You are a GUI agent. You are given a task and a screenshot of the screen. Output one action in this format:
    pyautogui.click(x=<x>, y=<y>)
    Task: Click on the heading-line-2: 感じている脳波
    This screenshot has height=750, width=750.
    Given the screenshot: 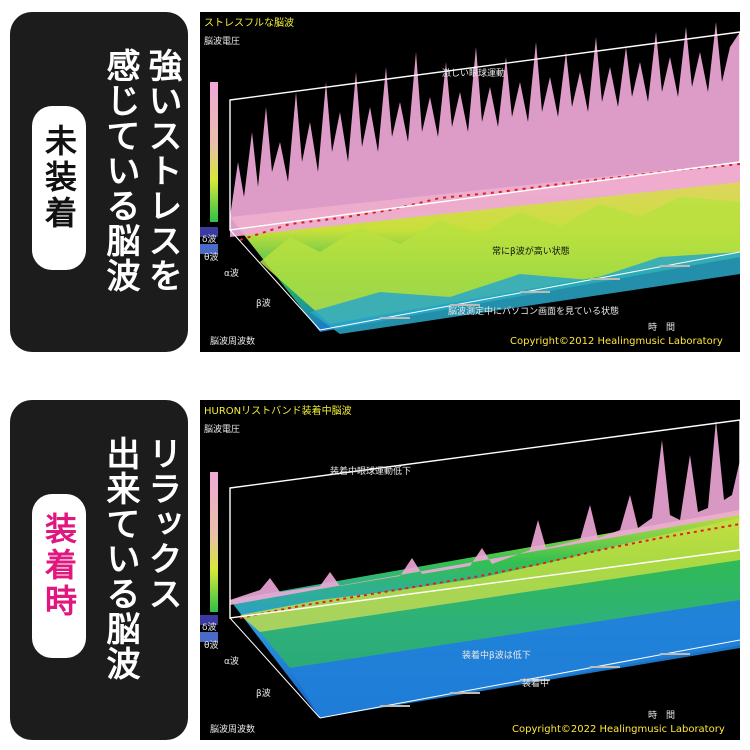 What is the action you would take?
    pyautogui.click(x=120, y=170)
    